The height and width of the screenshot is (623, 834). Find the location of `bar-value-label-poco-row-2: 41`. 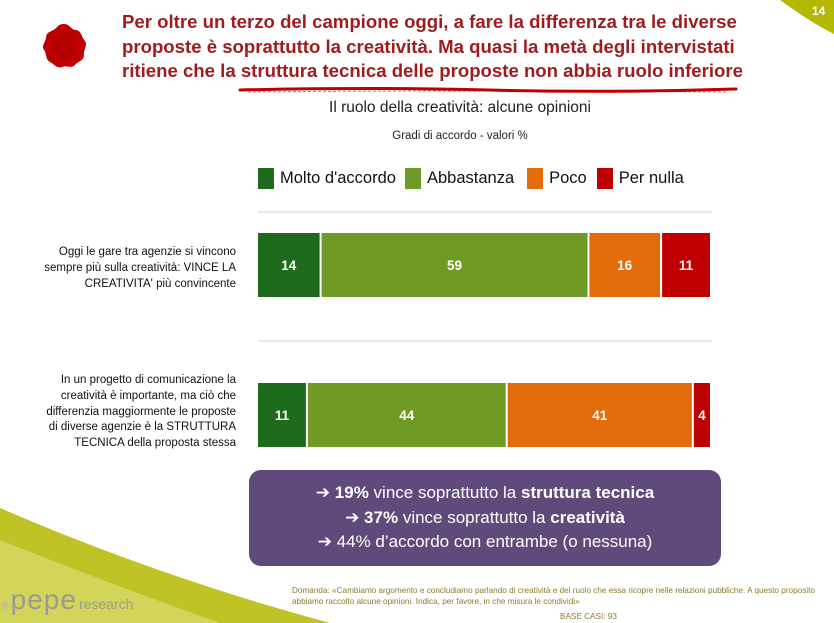

bar-value-label-poco-row-2: 41 is located at coordinates (600, 415).